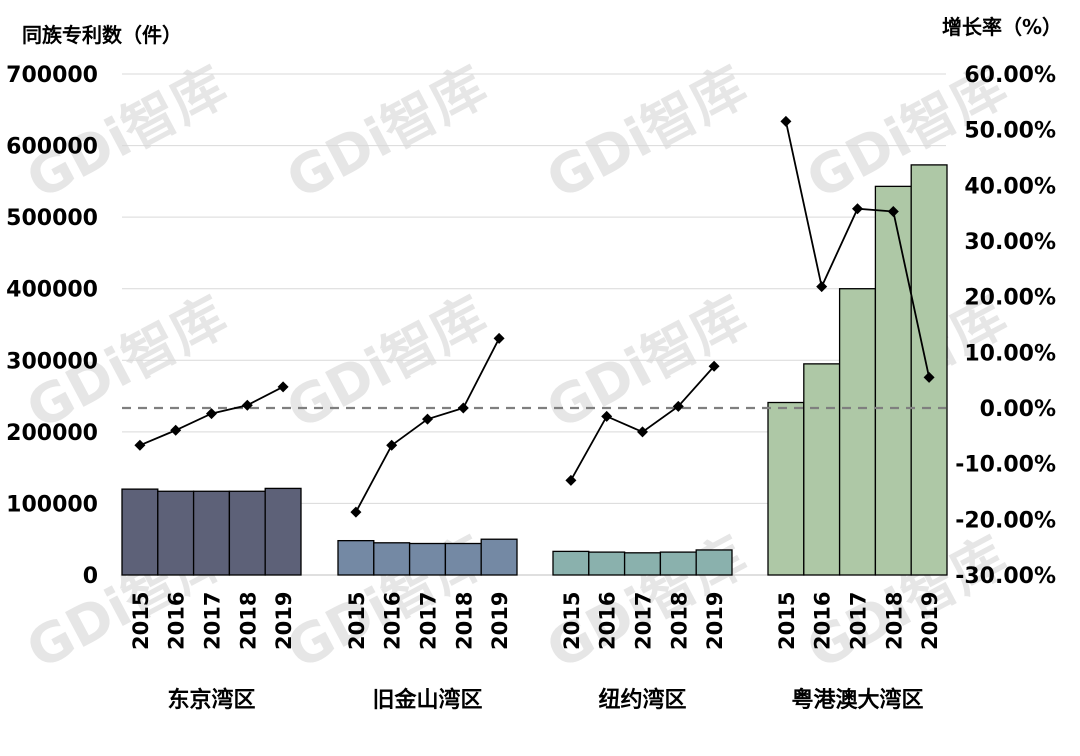 This screenshot has width=1080, height=756. Describe the element at coordinates (1005, 520) in the screenshot. I see `right-tick-label: -20.00%` at that location.